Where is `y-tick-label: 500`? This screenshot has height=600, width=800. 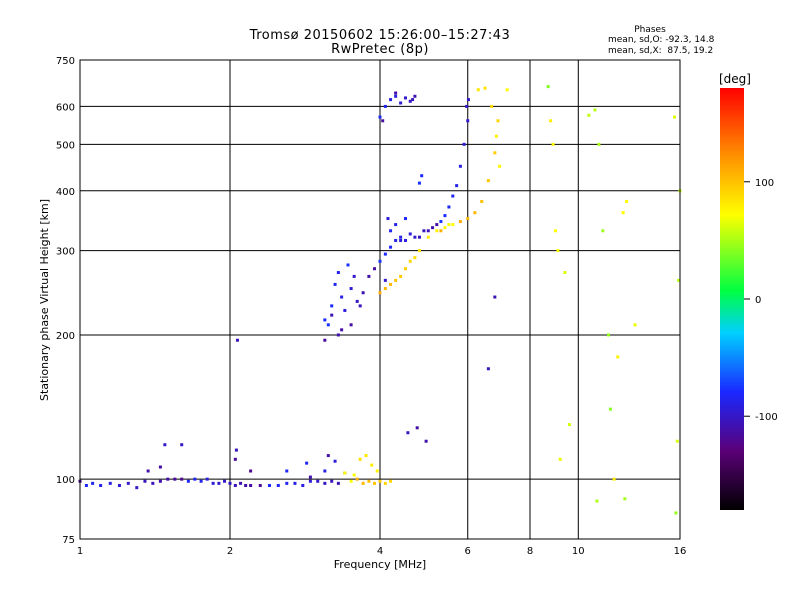
y-tick-label: 500 is located at coordinates (65, 145).